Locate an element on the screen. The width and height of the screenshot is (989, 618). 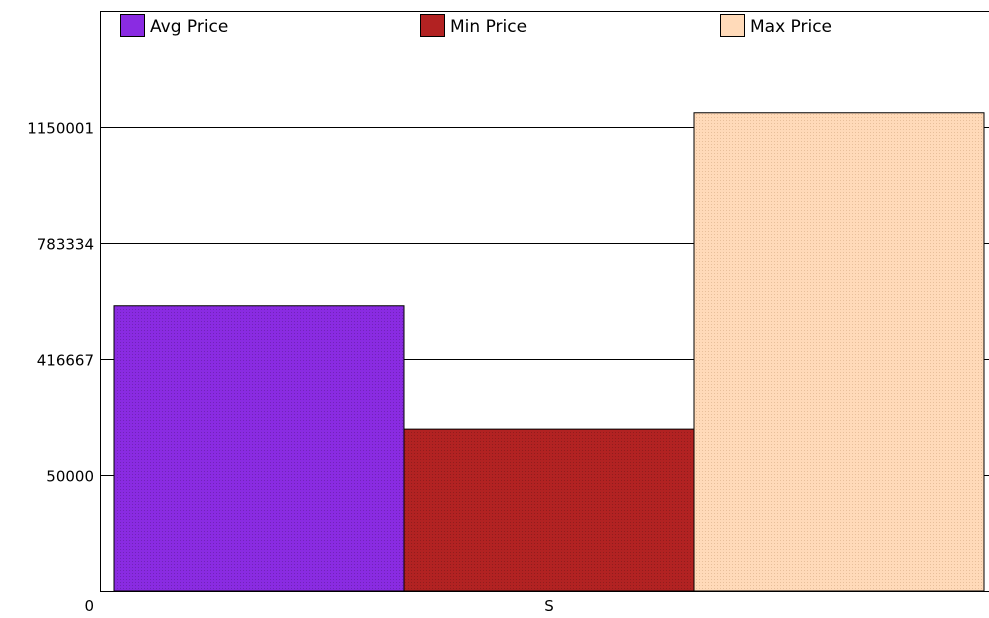
y-axis-tick-labels: 0 50000 416667 783334 1150001 is located at coordinates (60, 368).